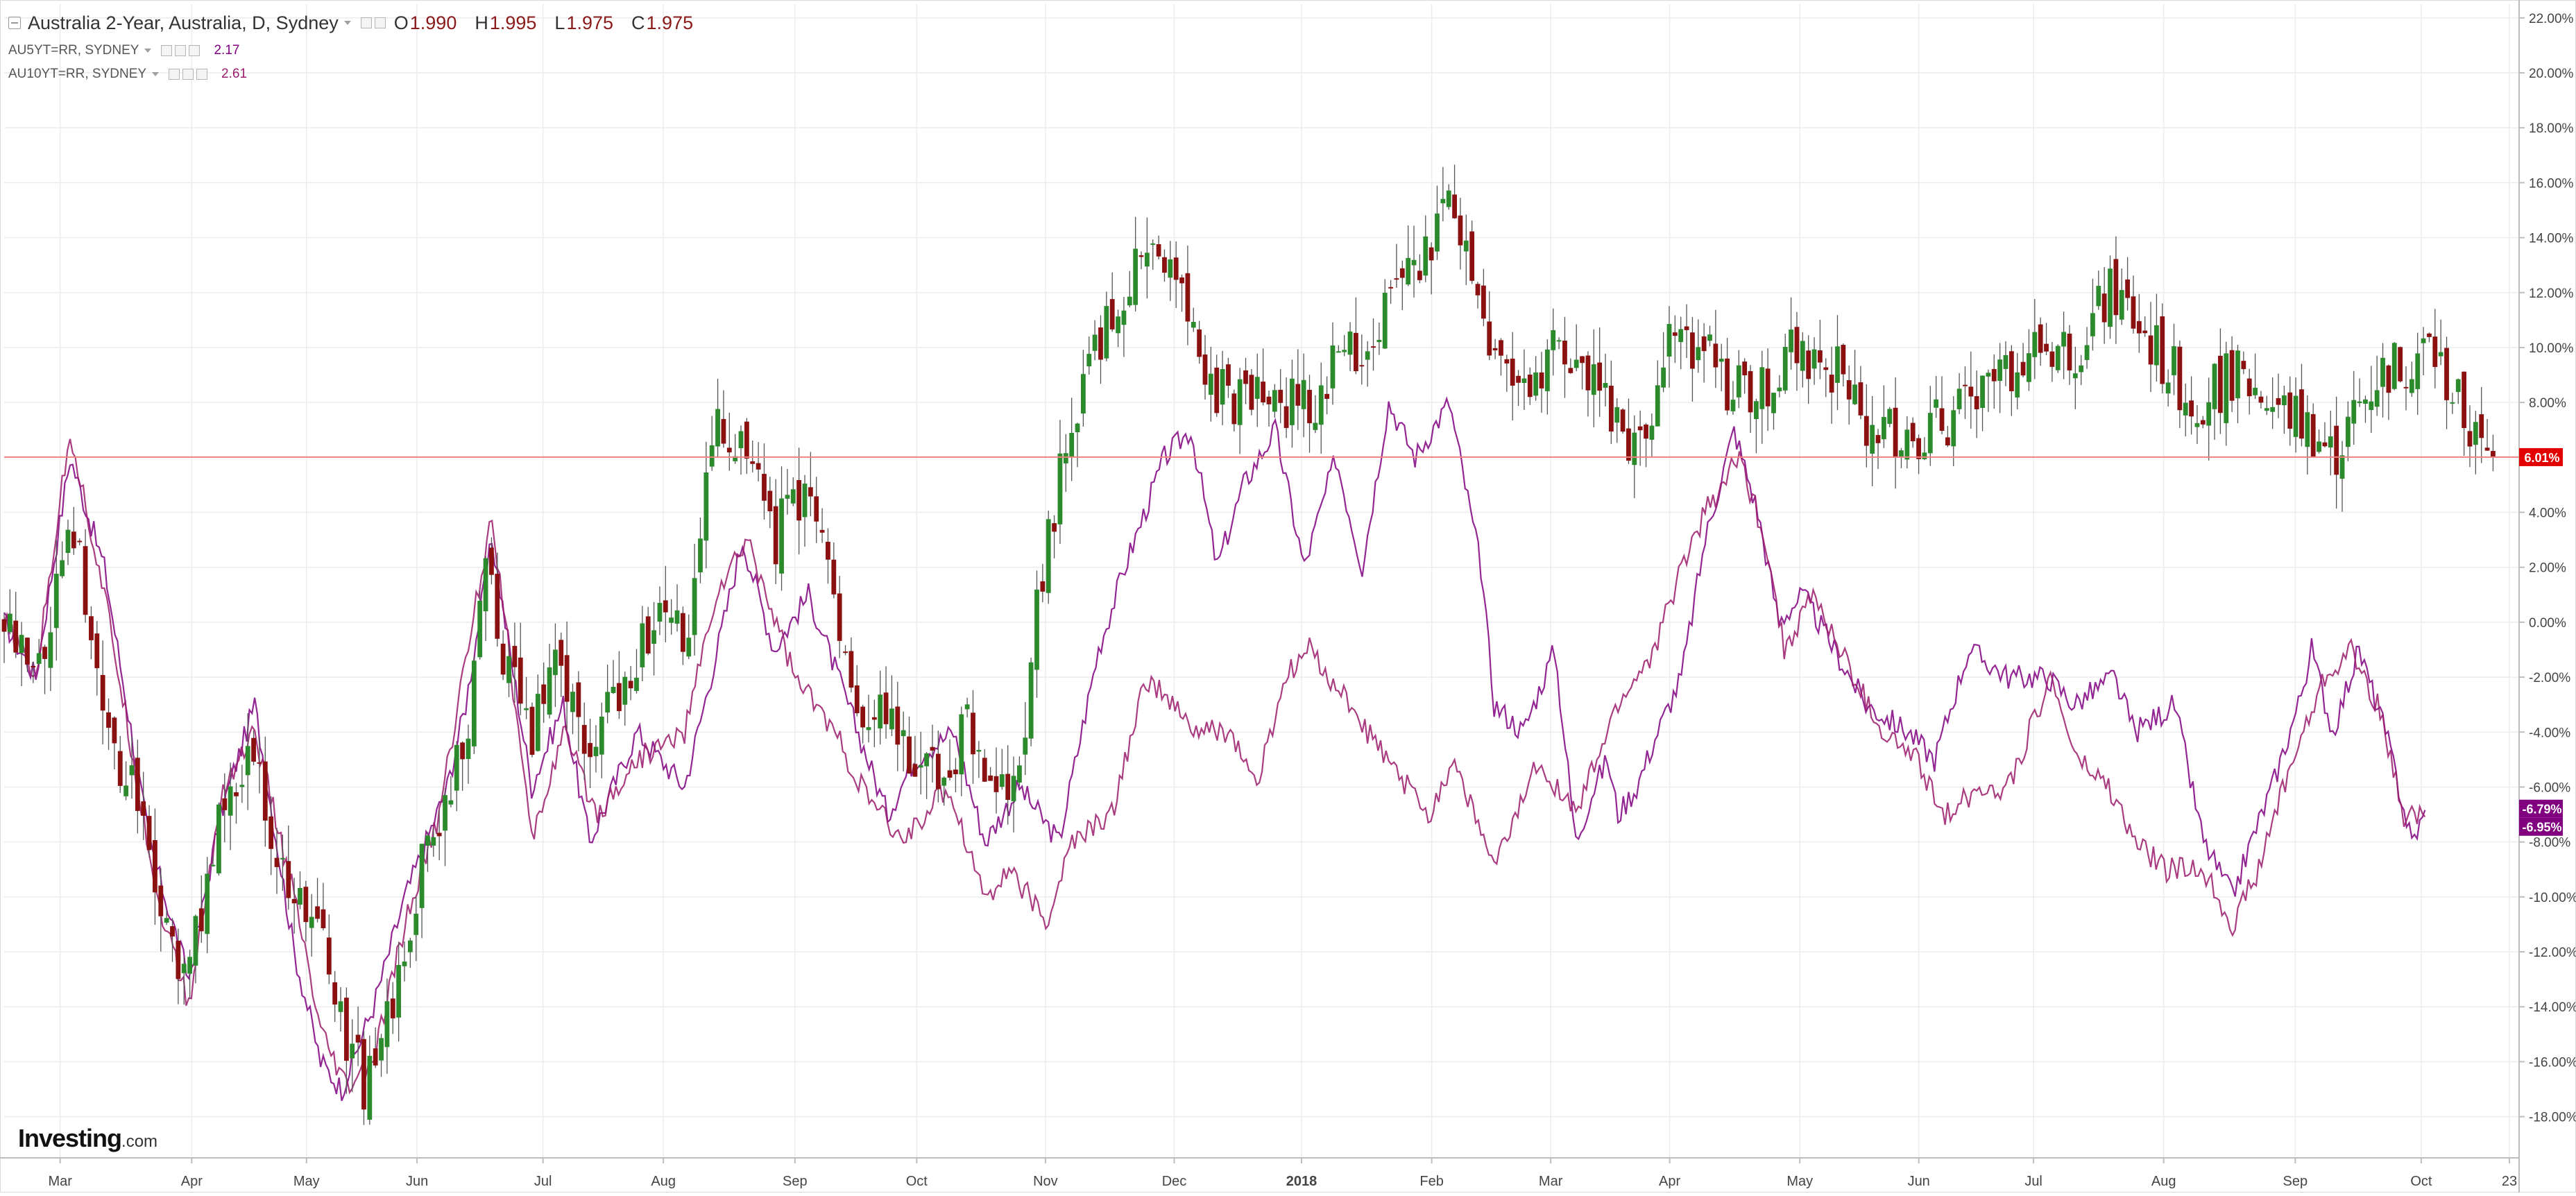 The image size is (2576, 1196). What do you see at coordinates (357, 74) in the screenshot?
I see `legend-series-au10y: AU10YT=RR, SYDNEY 2.61` at bounding box center [357, 74].